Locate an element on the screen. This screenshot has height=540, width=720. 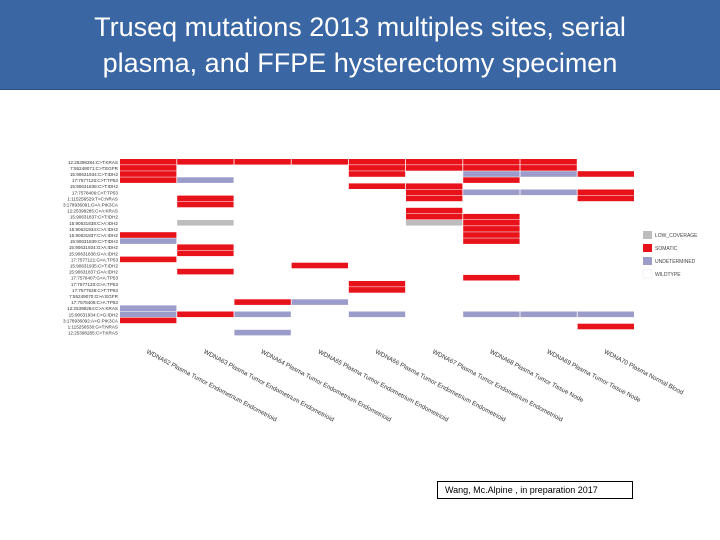
row-label: 12:25398285:C>T:KRAS is located at coordinates (93, 333).